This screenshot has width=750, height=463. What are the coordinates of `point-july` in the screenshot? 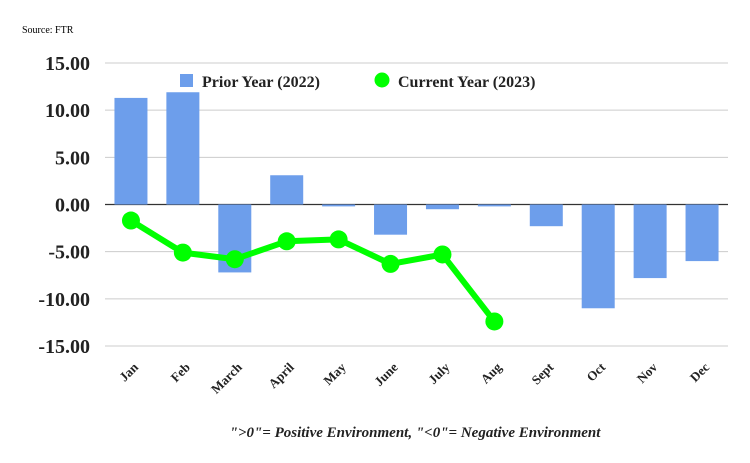 It's located at (442, 254).